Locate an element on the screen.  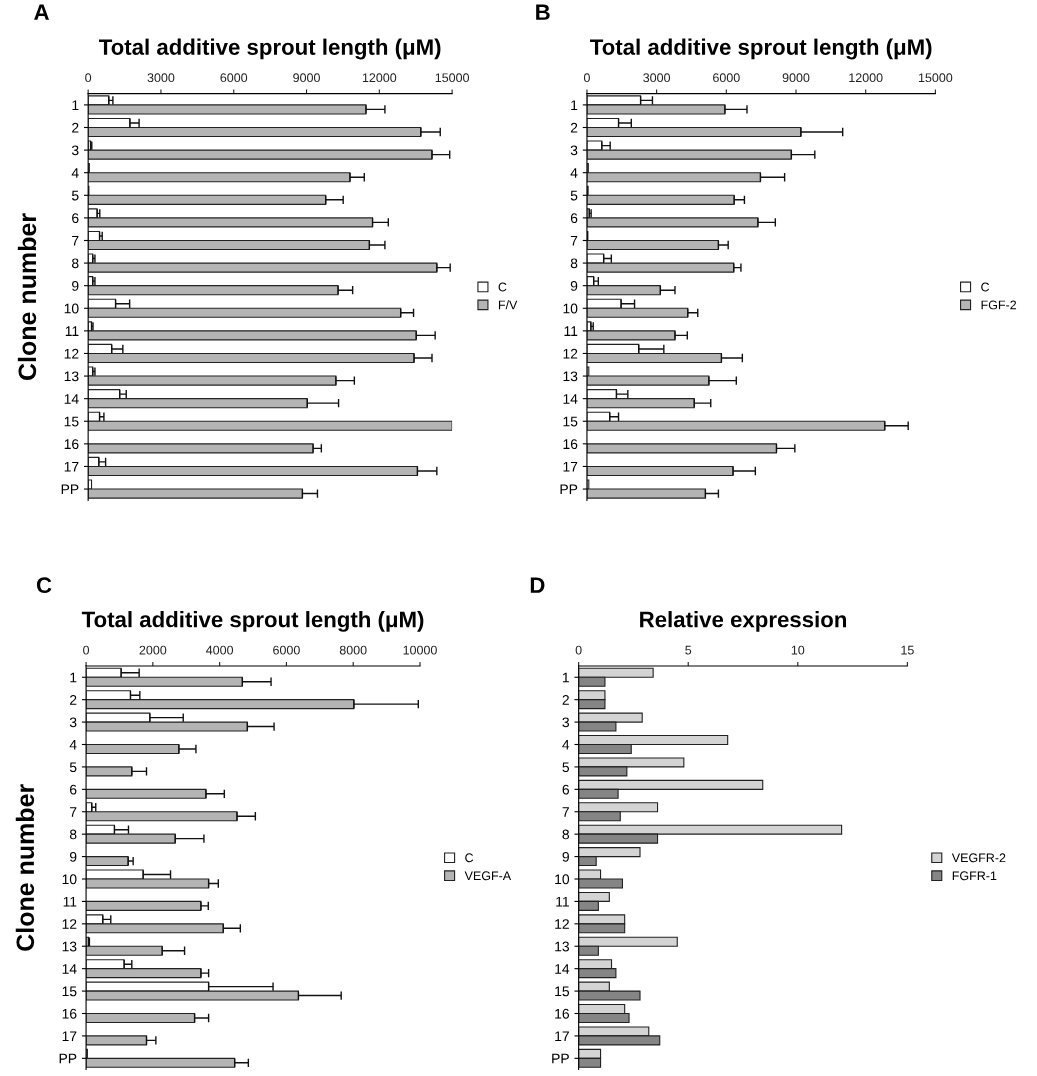
x-tick-label: 15 is located at coordinates (907, 650).